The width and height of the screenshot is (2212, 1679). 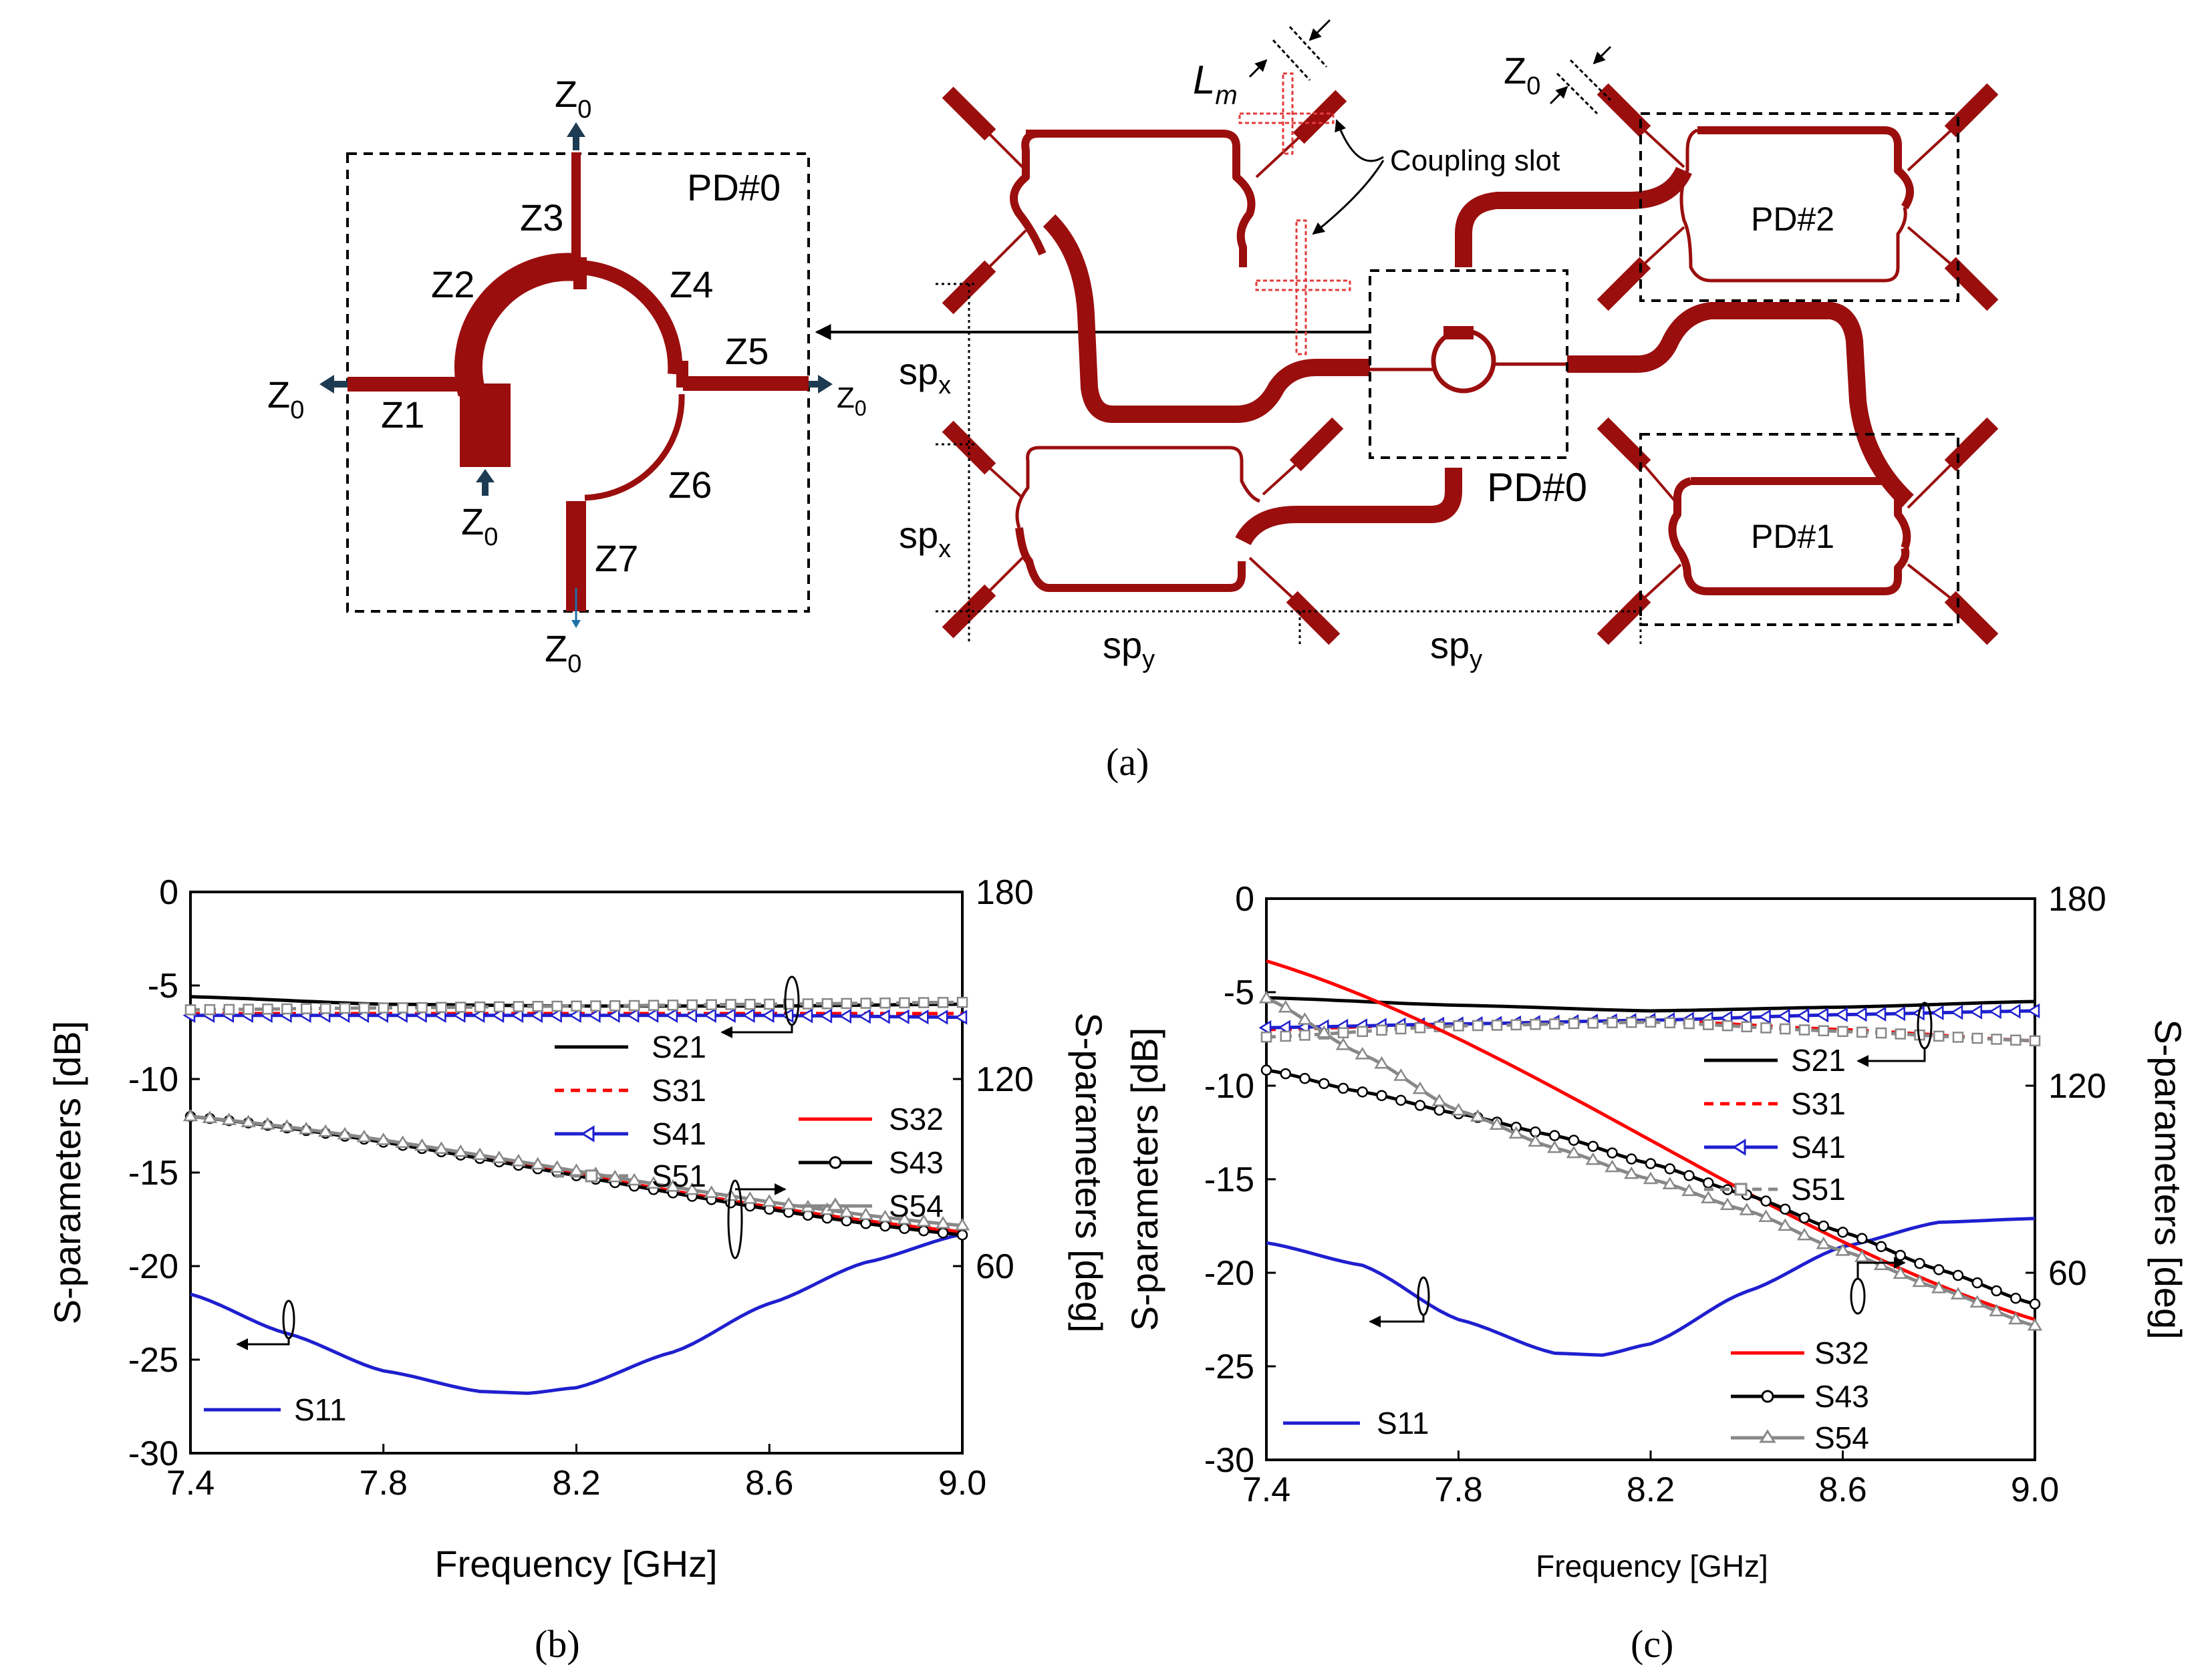 What do you see at coordinates (567, 375) in the screenshot?
I see `pd0-detail-diagram: PD#0 Z3 Z2 Z4 Z5 Z1 Z6 Z7` at bounding box center [567, 375].